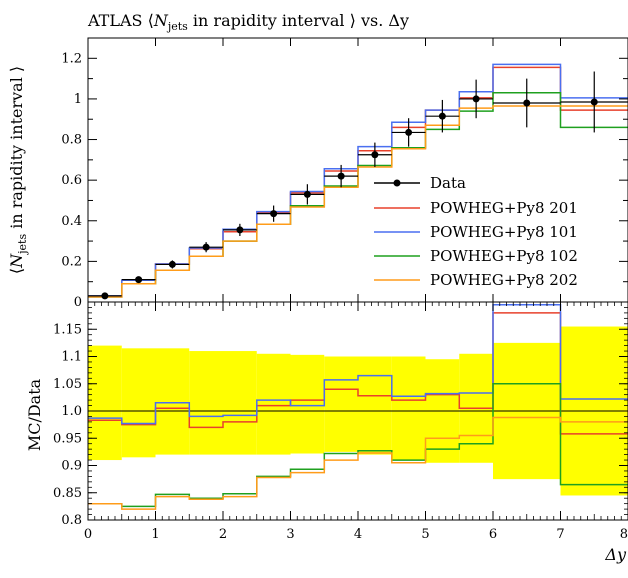 Image resolution: width=628 pixels, height=578 pixels. I want to click on x-tick-label: 4, so click(358, 534).